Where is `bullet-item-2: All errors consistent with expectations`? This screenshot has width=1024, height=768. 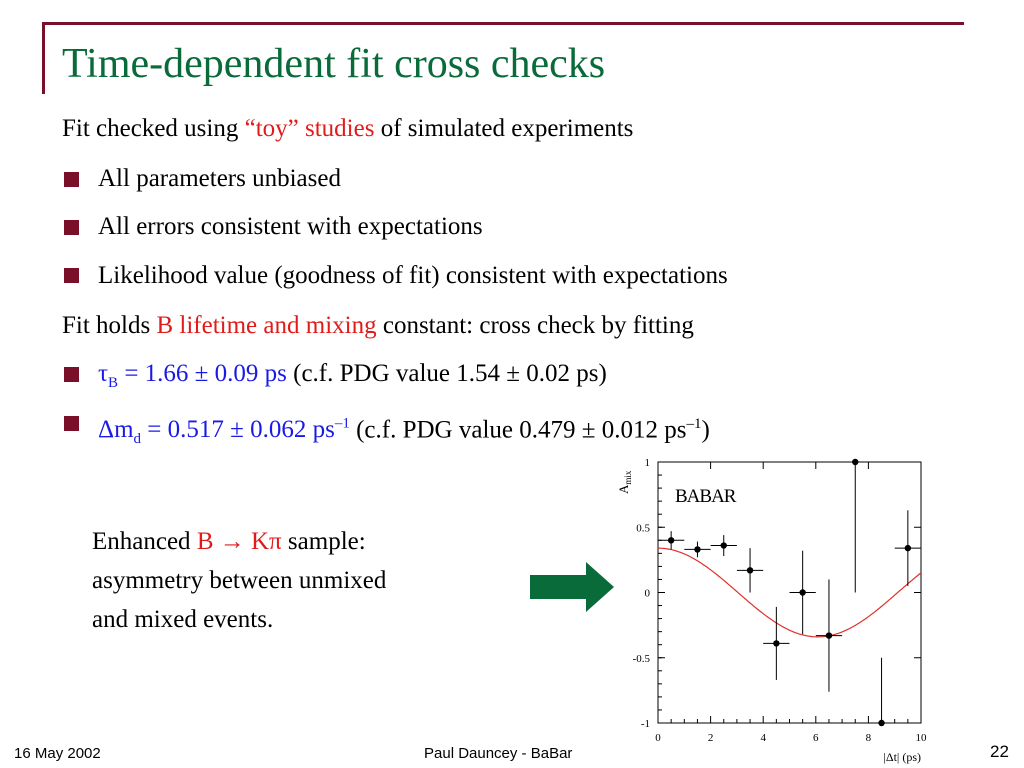 bullet-item-2: All errors consistent with expectations is located at coordinates (290, 226).